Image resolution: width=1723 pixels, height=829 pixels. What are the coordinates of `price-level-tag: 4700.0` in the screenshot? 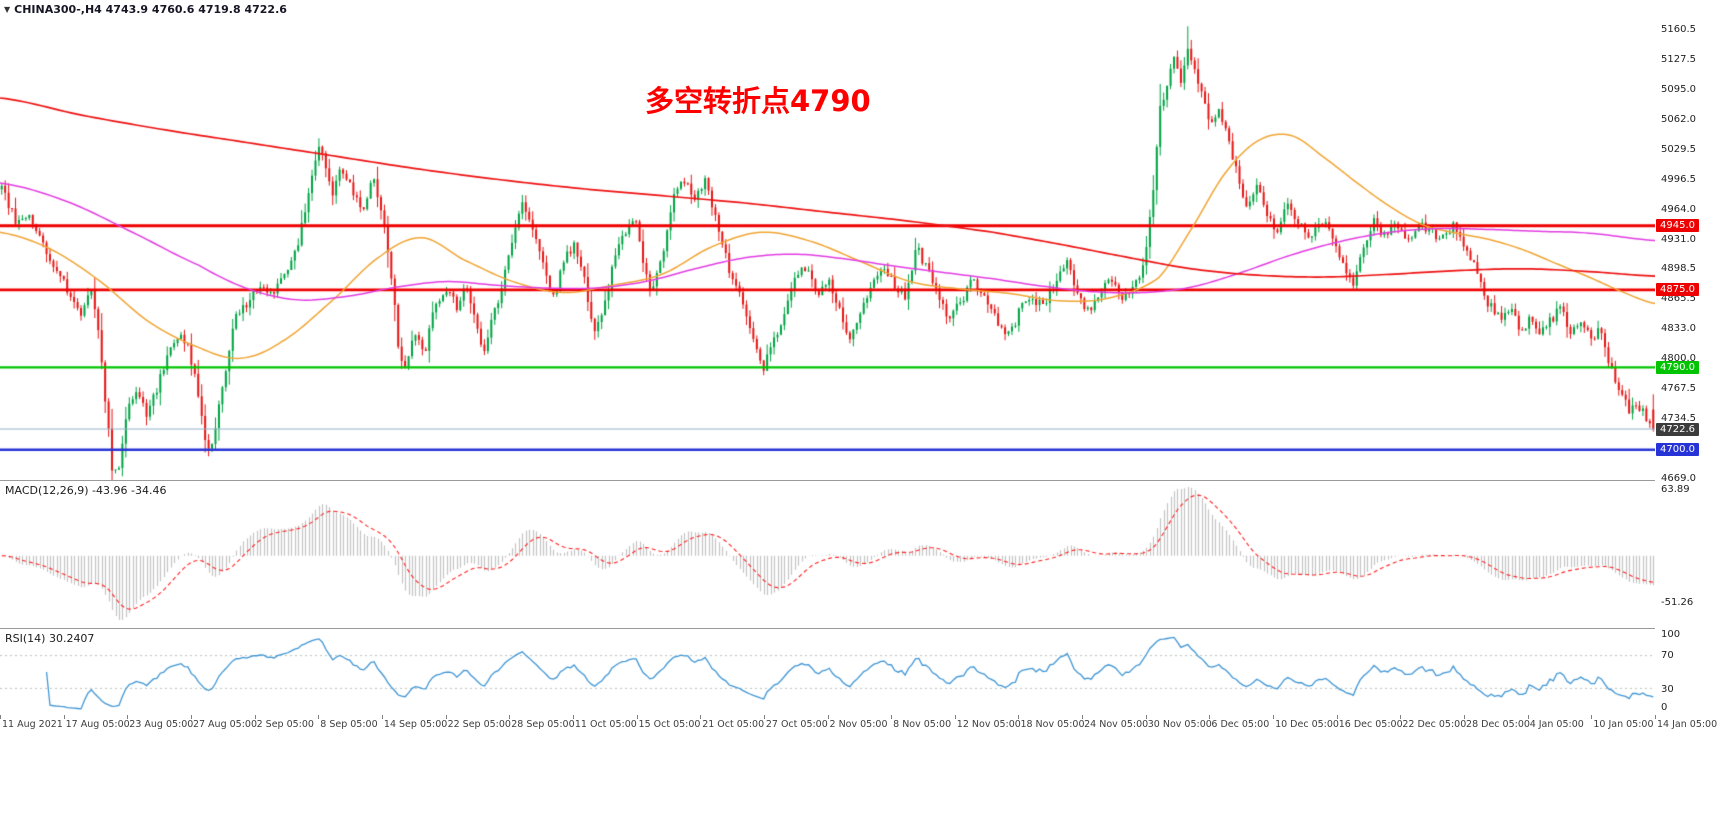 It's located at (1677, 450).